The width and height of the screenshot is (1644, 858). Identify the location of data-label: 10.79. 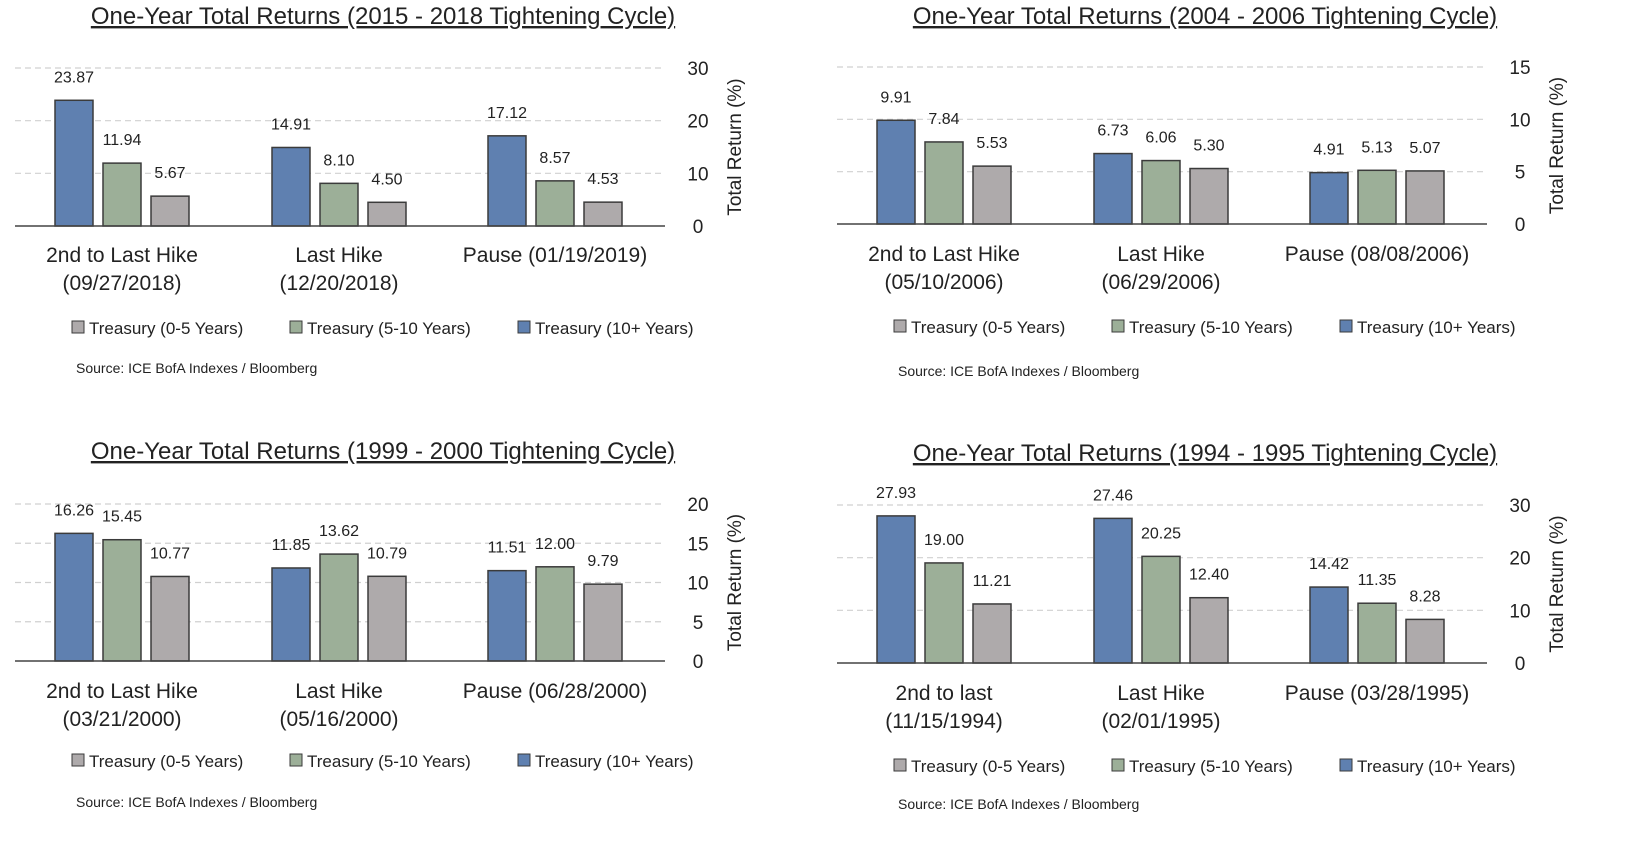
(387, 553).